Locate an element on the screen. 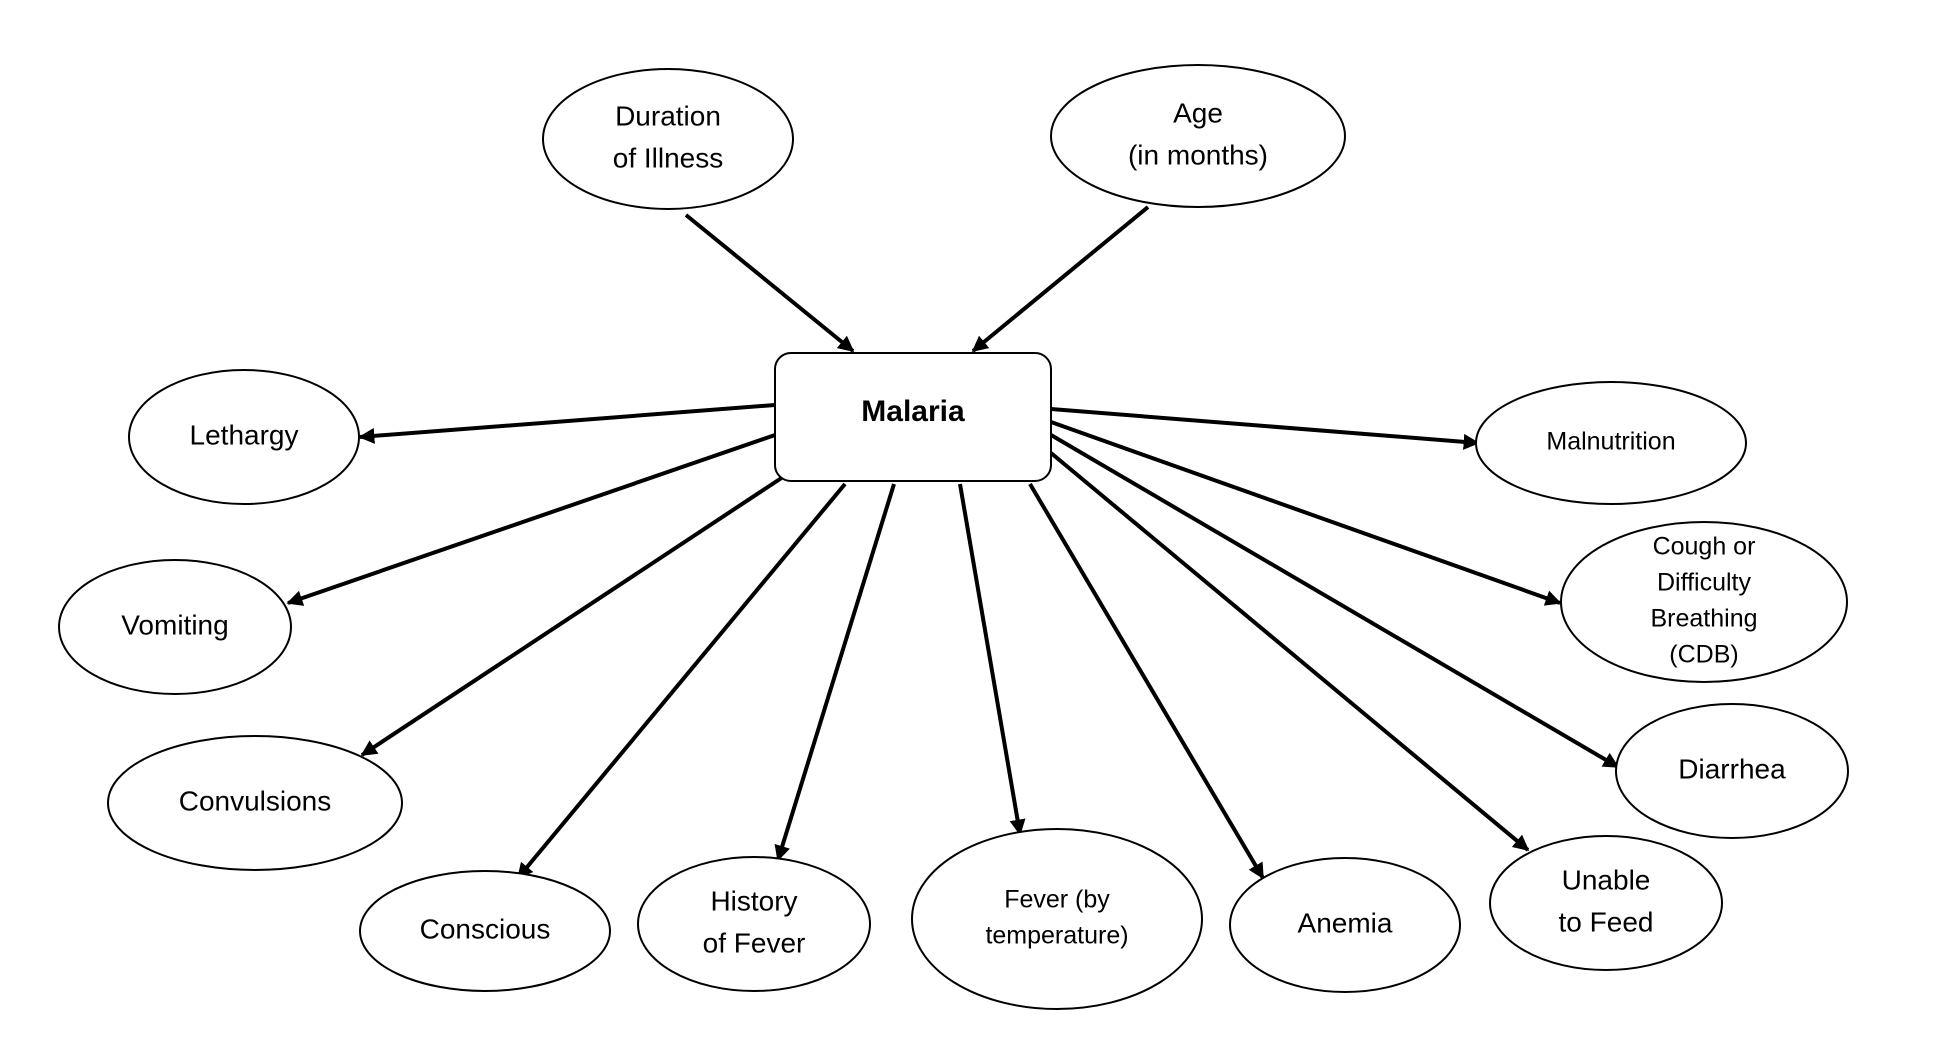  malnutrition-node: Malnutrition is located at coordinates (1611, 443).